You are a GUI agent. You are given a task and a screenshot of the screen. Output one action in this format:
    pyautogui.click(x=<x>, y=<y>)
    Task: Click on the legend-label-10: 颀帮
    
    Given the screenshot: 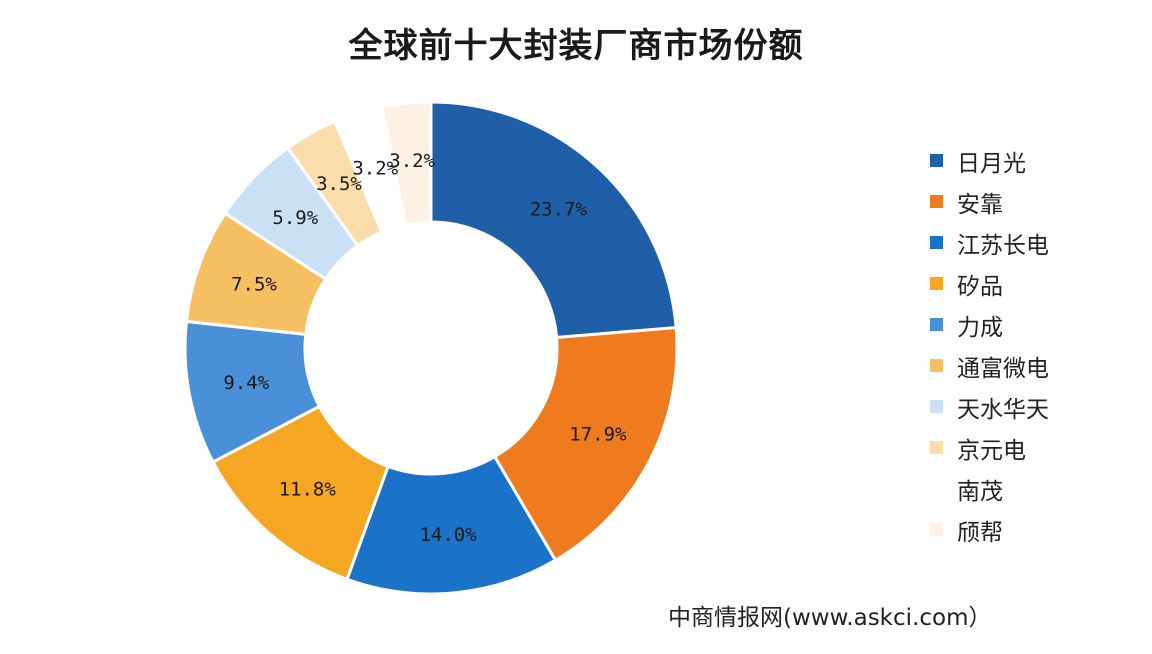 What is the action you would take?
    pyautogui.click(x=980, y=532)
    